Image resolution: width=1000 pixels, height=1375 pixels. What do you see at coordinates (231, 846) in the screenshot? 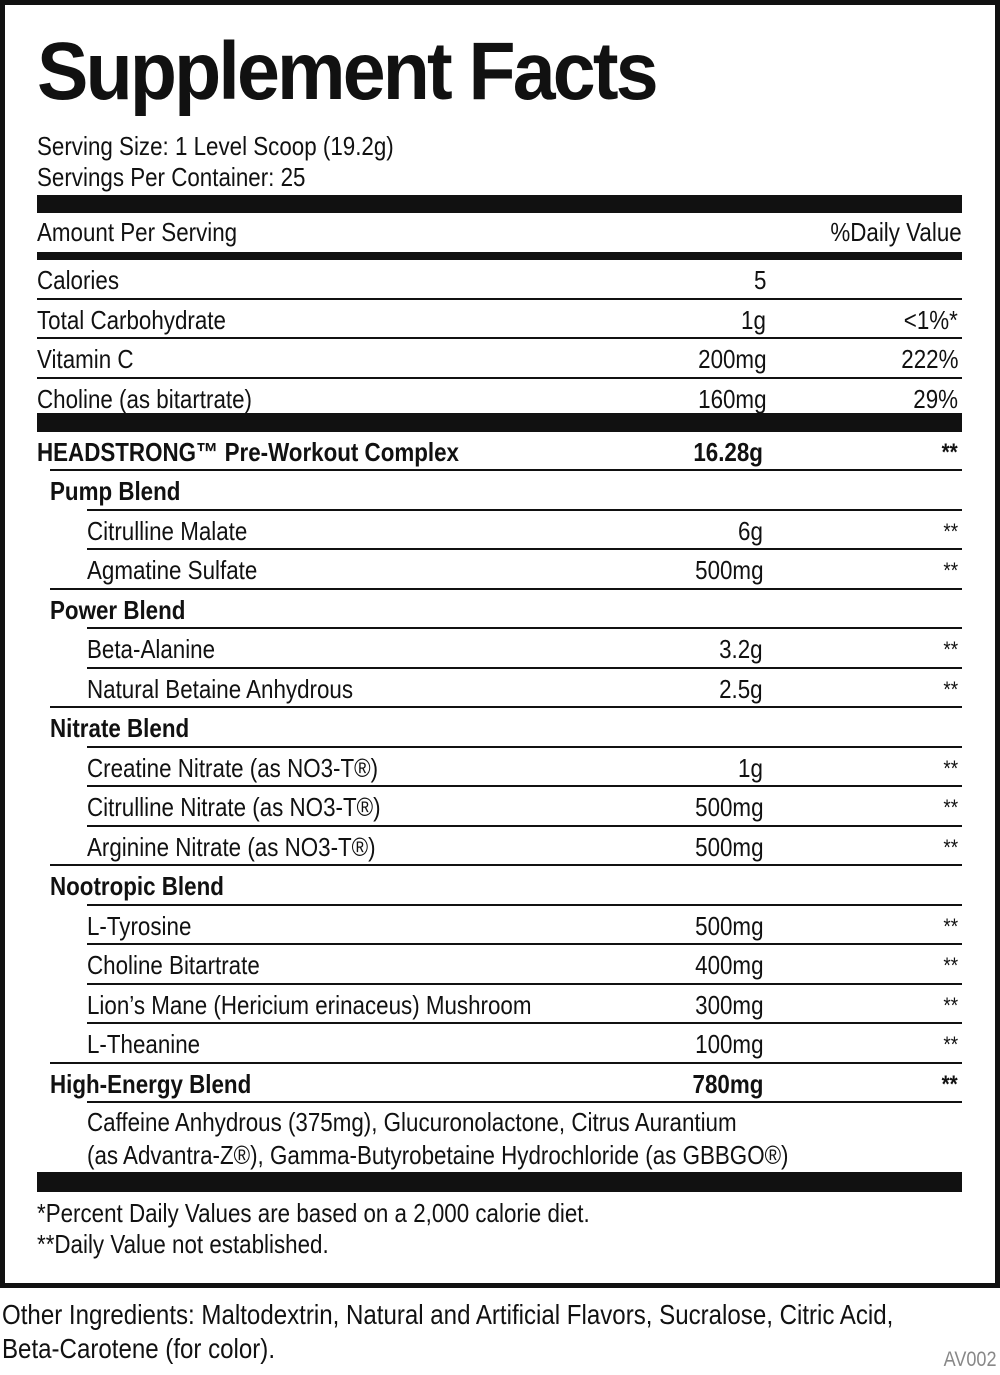
I see `nutrient-name: Arginine Nitrate (as NO3-T®)` at bounding box center [231, 846].